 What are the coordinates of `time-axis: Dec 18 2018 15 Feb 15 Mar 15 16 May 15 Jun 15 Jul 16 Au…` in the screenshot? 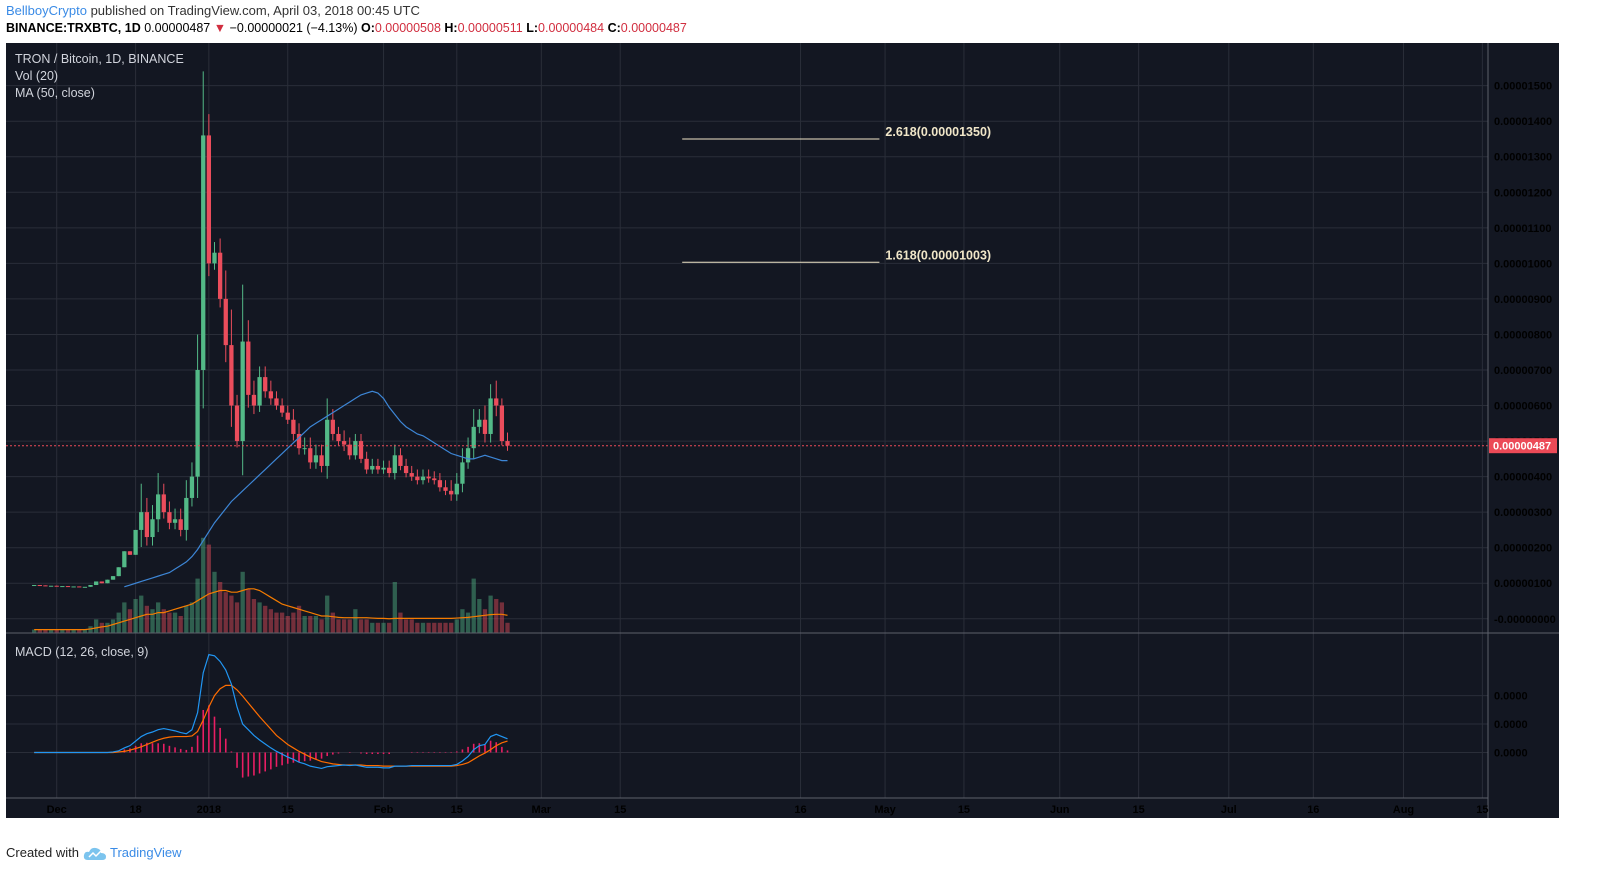 It's located at (768, 810).